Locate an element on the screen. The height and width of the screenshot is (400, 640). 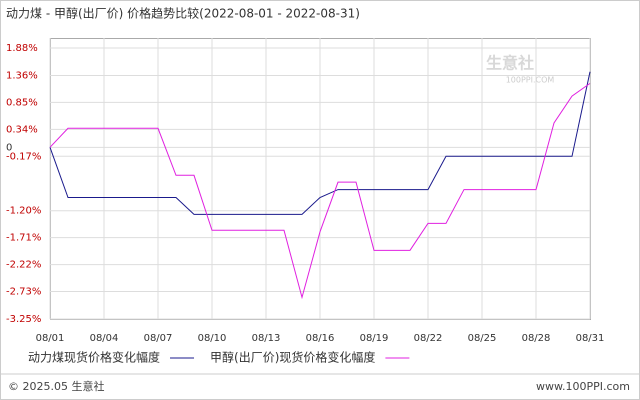
watermark-url: 100PPI.COM is located at coordinates (530, 80).